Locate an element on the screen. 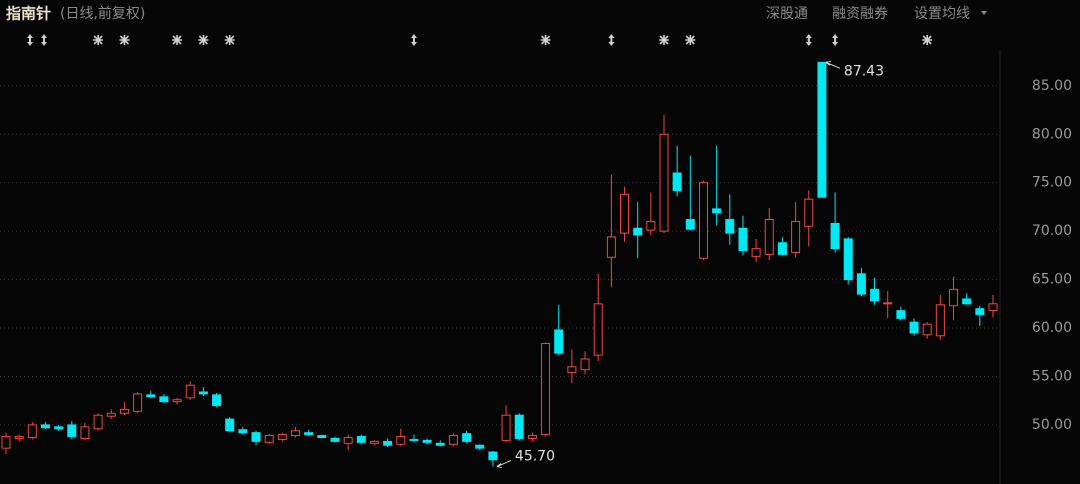 Image resolution: width=1080 pixels, height=484 pixels. y-tick-label: 60.00 is located at coordinates (1052, 328).